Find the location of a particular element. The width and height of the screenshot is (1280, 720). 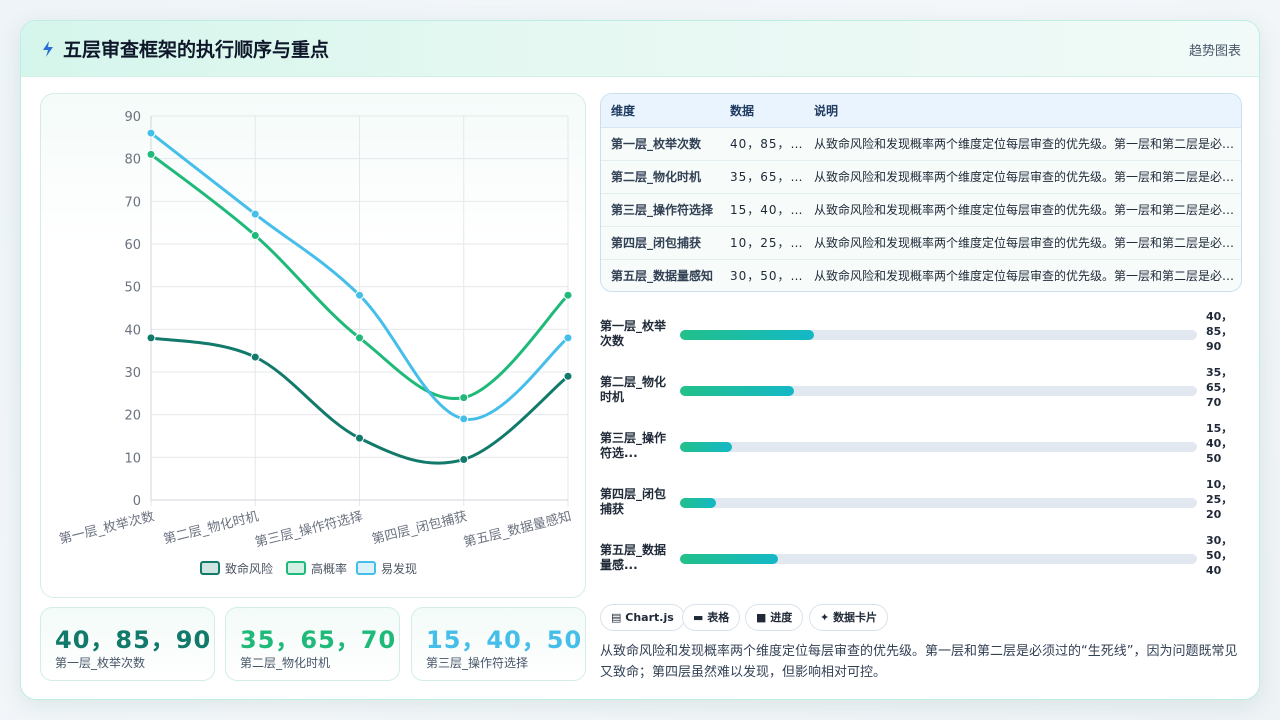

tag-progress: ■ 进度 is located at coordinates (774, 617).